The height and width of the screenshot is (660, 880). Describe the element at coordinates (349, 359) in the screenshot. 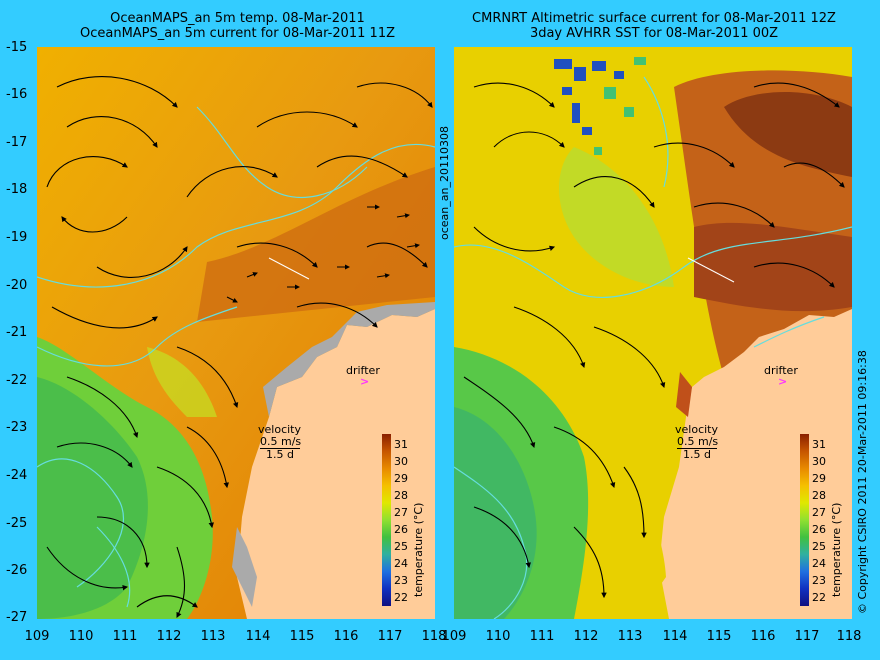

I see `coastline-shelf` at that location.